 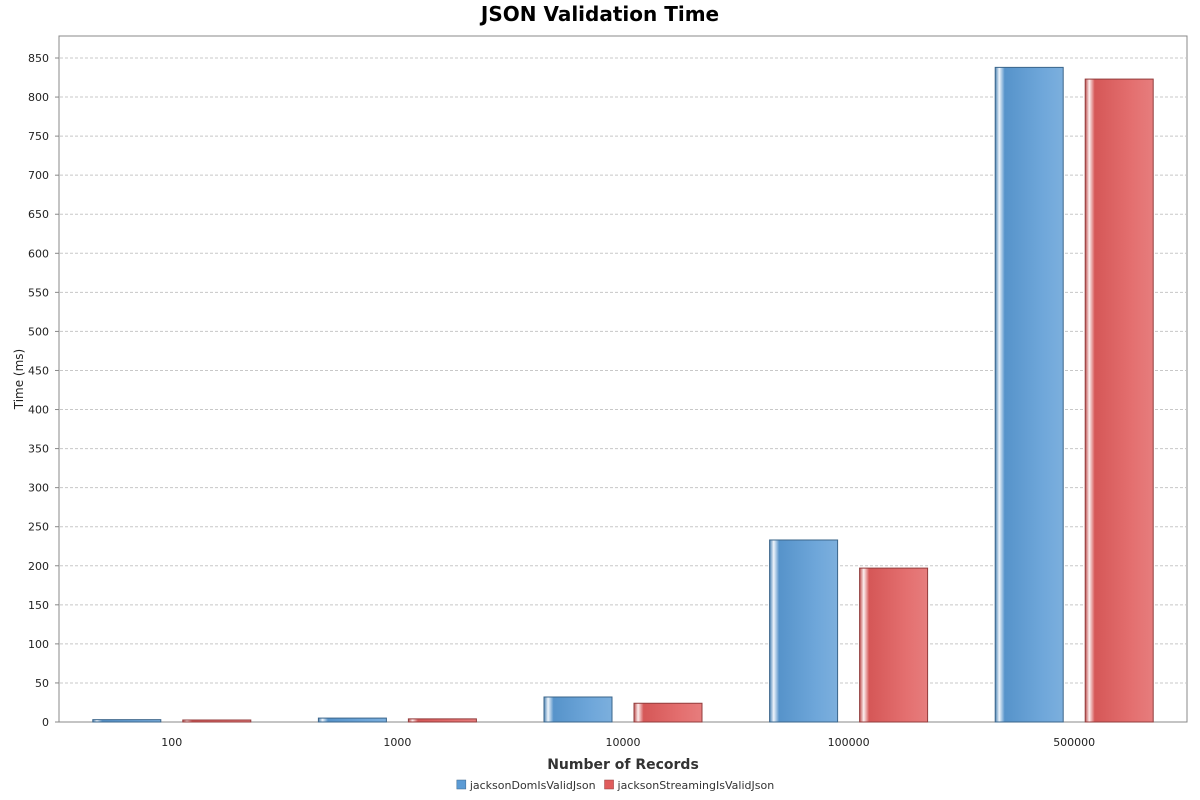 What do you see at coordinates (696, 785) in the screenshot?
I see `legend-label-jacksonStreamingIsValidJson: jacksonStreamingIsValidJson` at bounding box center [696, 785].